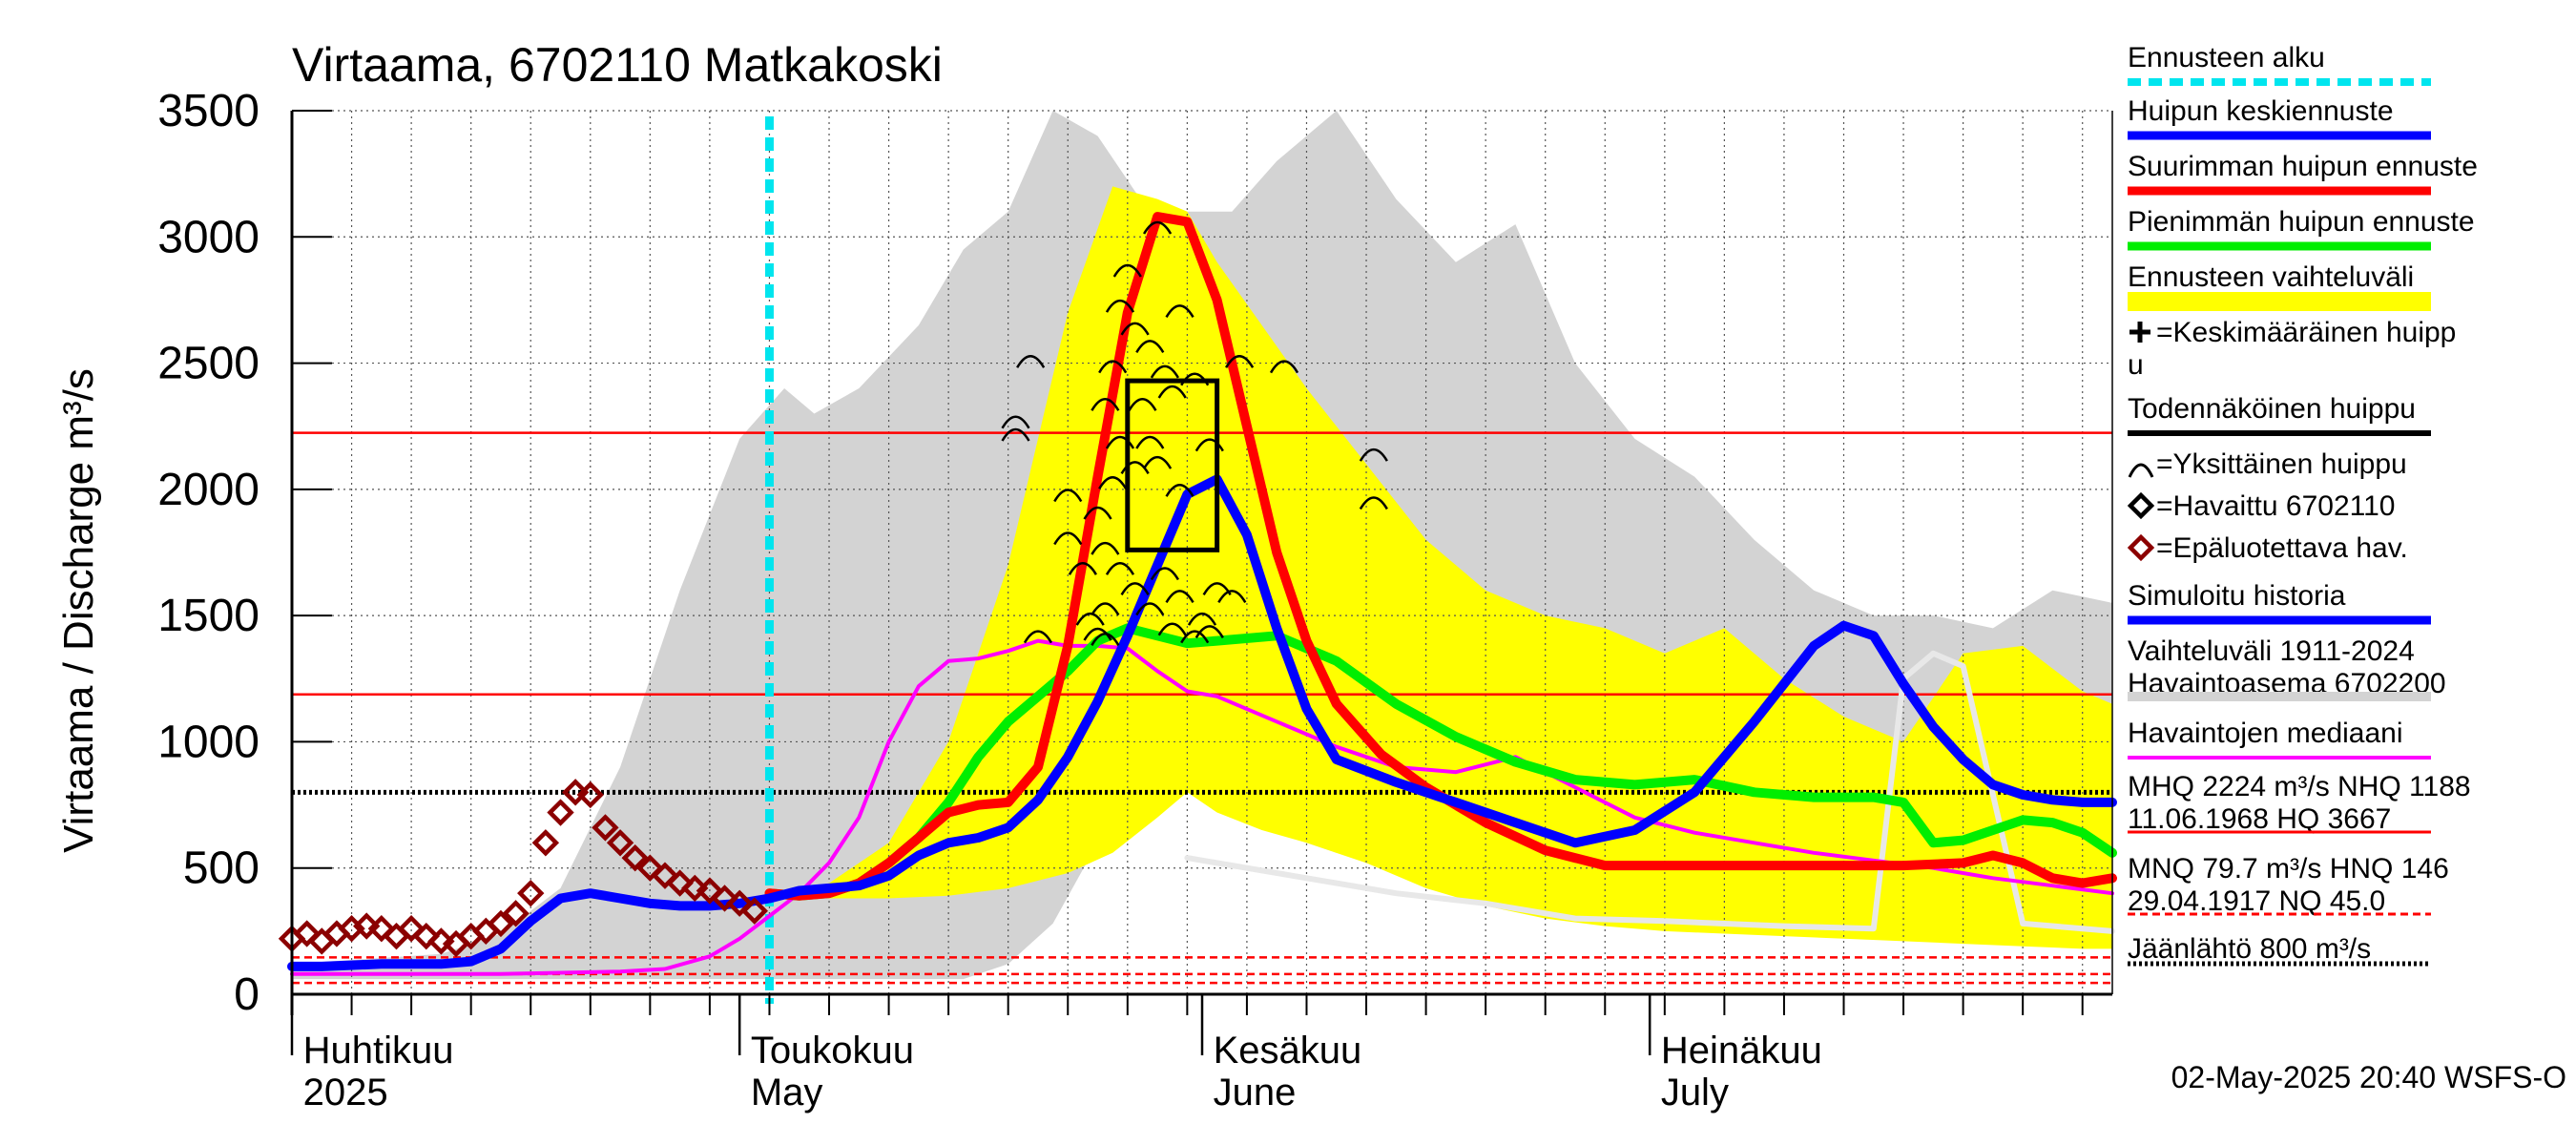  I want to click on x-month-label: Huhtikuu, so click(378, 1051).